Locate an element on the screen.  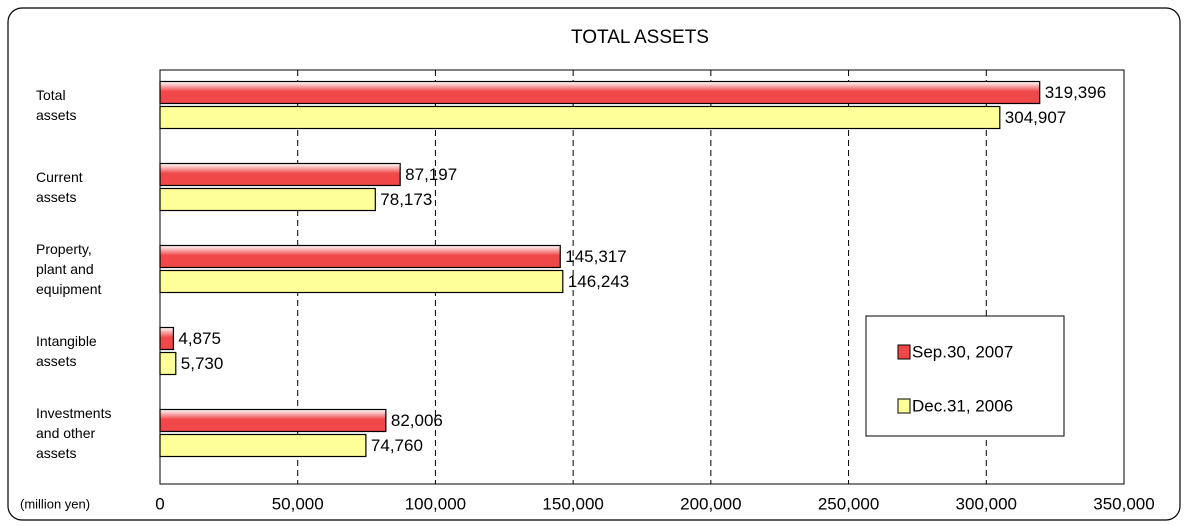
data-label: 87,197 is located at coordinates (431, 174).